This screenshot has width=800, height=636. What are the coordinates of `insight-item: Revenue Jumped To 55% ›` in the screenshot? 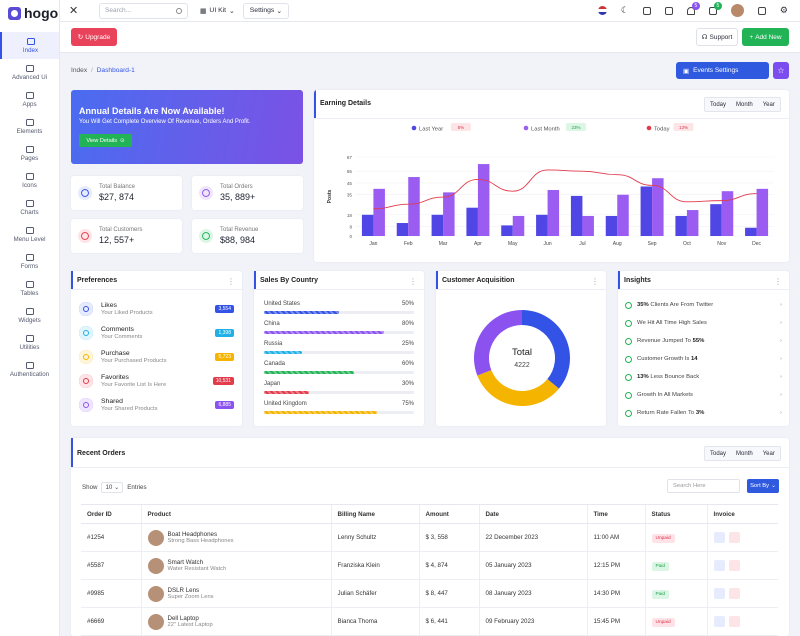 It's located at (703, 341).